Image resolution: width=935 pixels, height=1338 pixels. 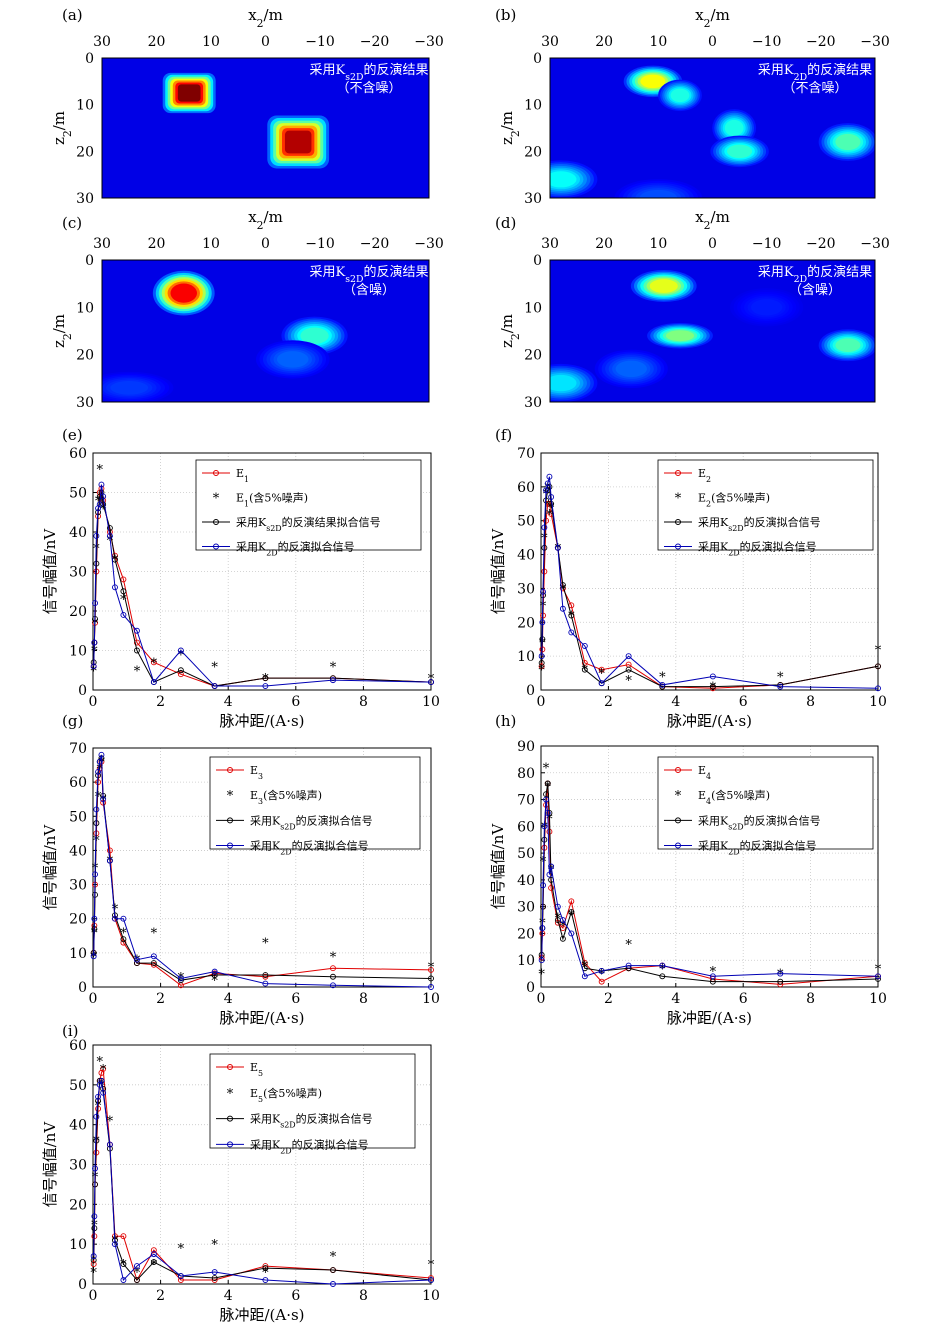 I want to click on y-axis-label: 信号幅值/nV, so click(x=50, y=571).